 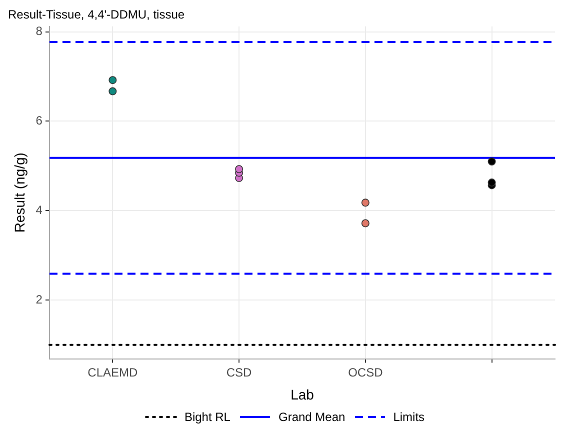 I want to click on x-tick-label: CLAEMD, so click(x=113, y=372).